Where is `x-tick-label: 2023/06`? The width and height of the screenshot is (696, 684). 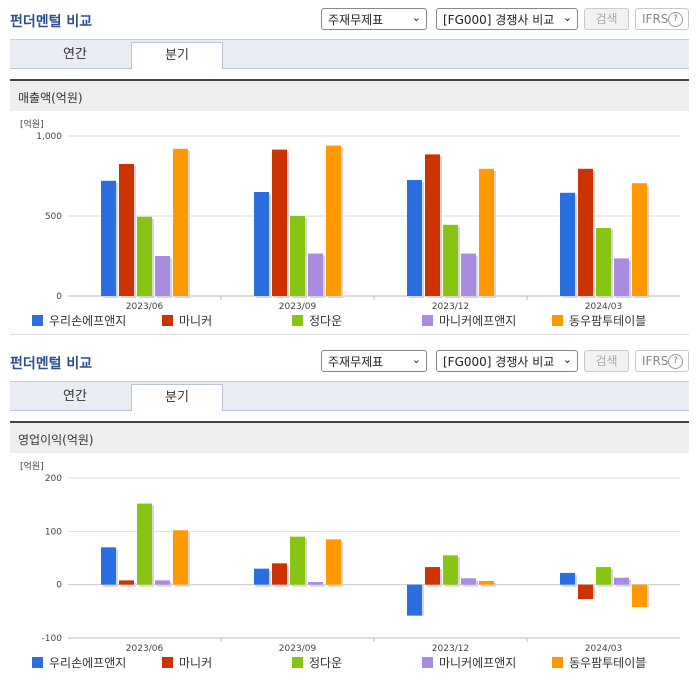
x-tick-label: 2023/06 is located at coordinates (145, 306).